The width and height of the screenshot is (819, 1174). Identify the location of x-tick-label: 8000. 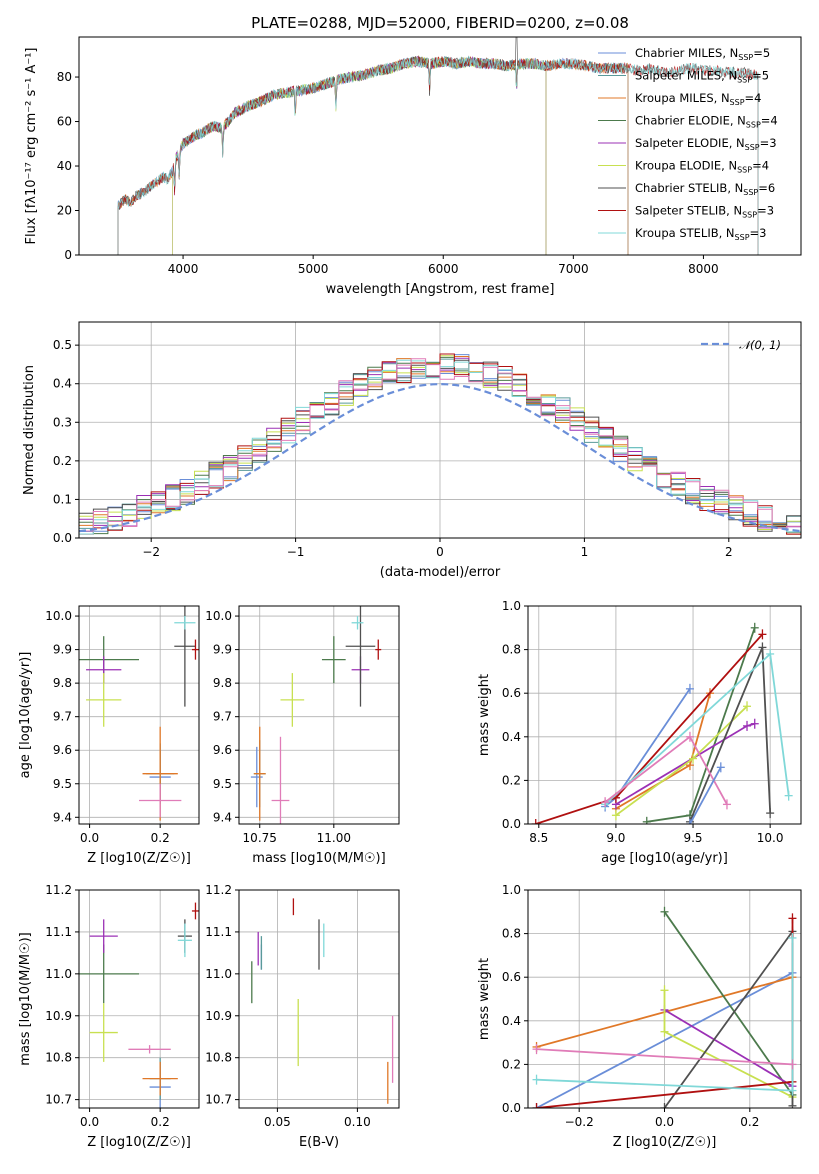
(703, 269).